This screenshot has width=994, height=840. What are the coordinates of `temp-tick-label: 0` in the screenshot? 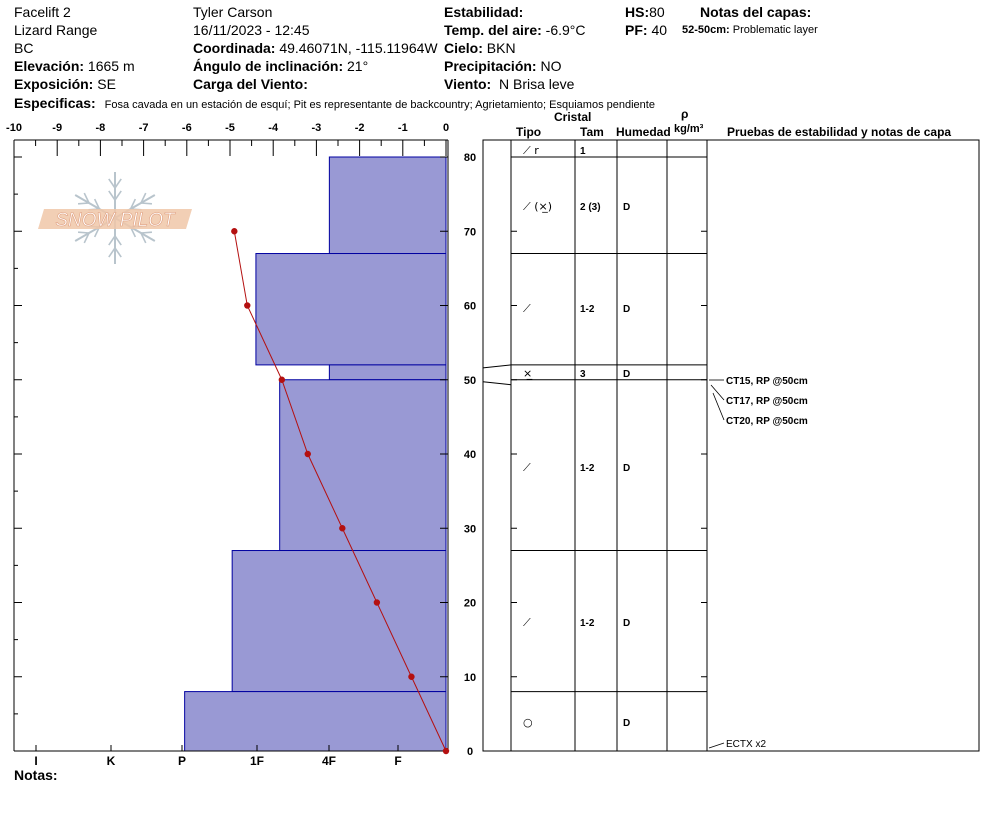 It's located at (446, 128).